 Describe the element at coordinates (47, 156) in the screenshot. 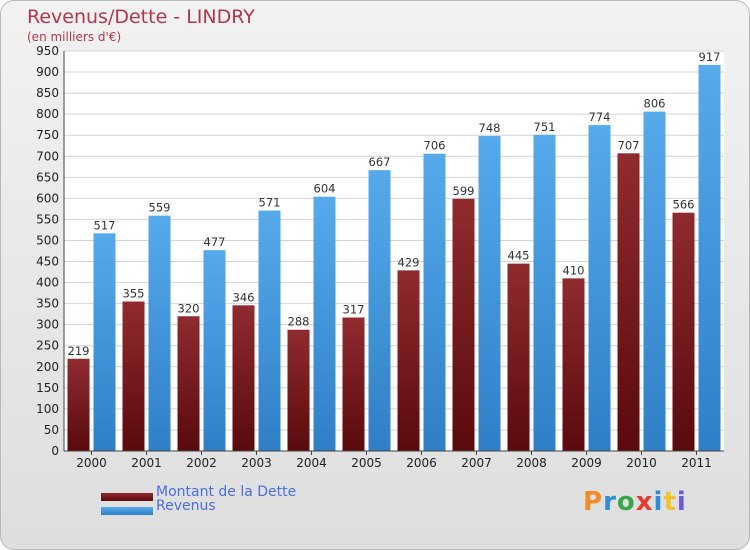

I see `y-tick-label: 700` at that location.